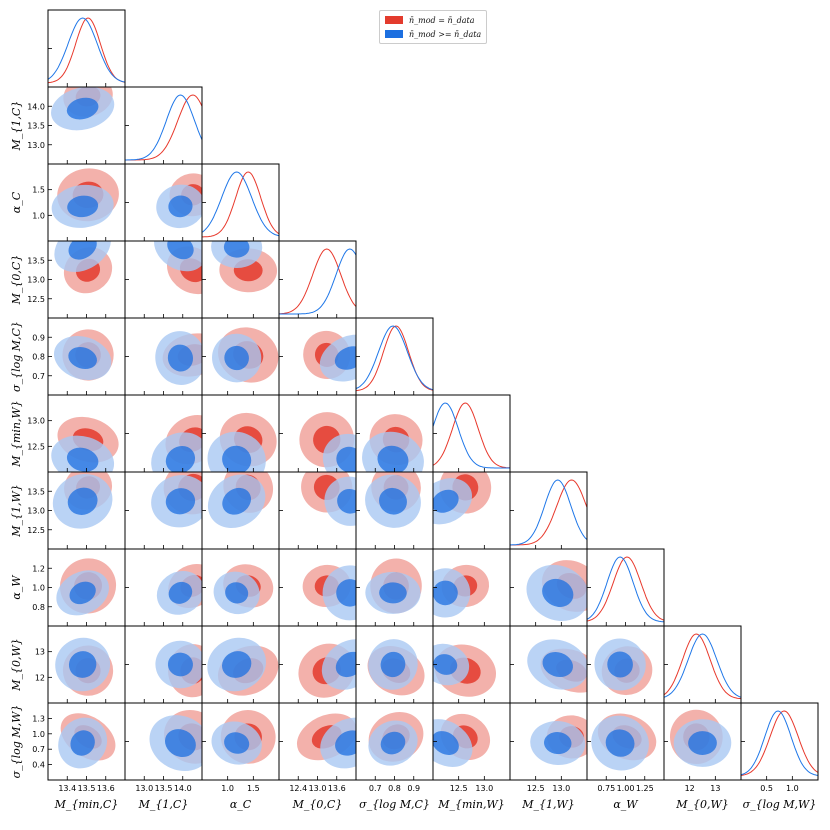 This screenshot has width=830, height=830. I want to click on x-axis-label: σ_{log M,W}, so click(780, 804).